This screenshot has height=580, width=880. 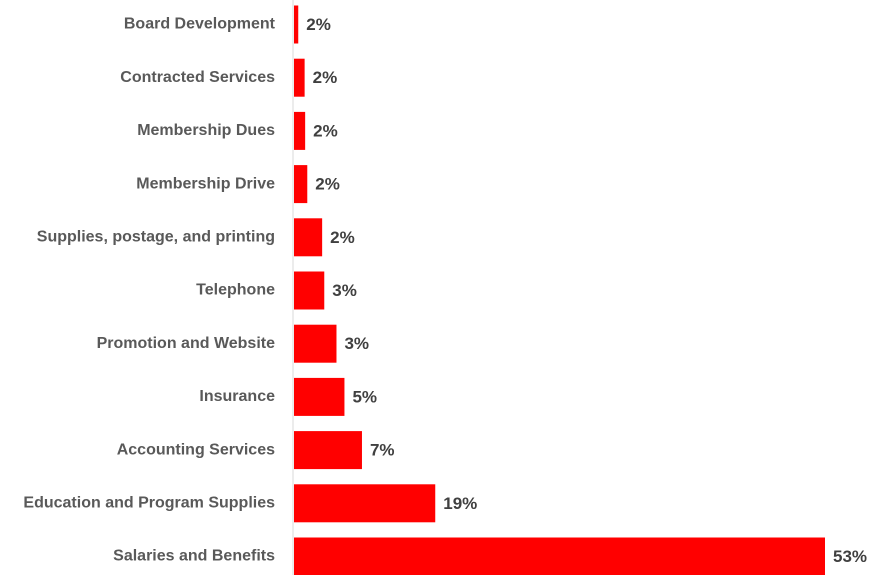 What do you see at coordinates (460, 503) in the screenshot?
I see `data-label: 19%` at bounding box center [460, 503].